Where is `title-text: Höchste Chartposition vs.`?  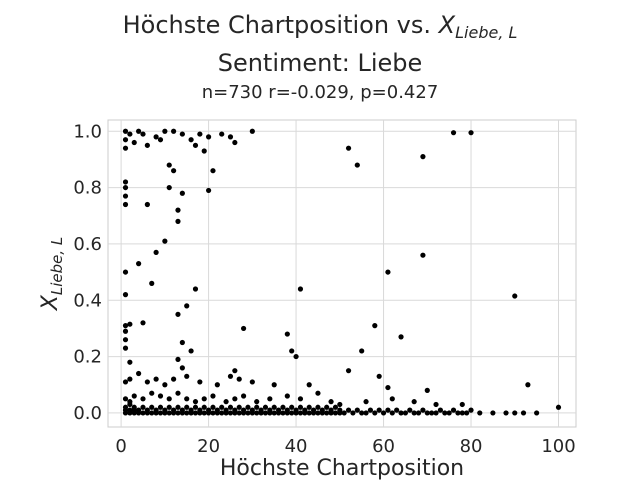 title-text: Höchste Chartposition vs. is located at coordinates (280, 25).